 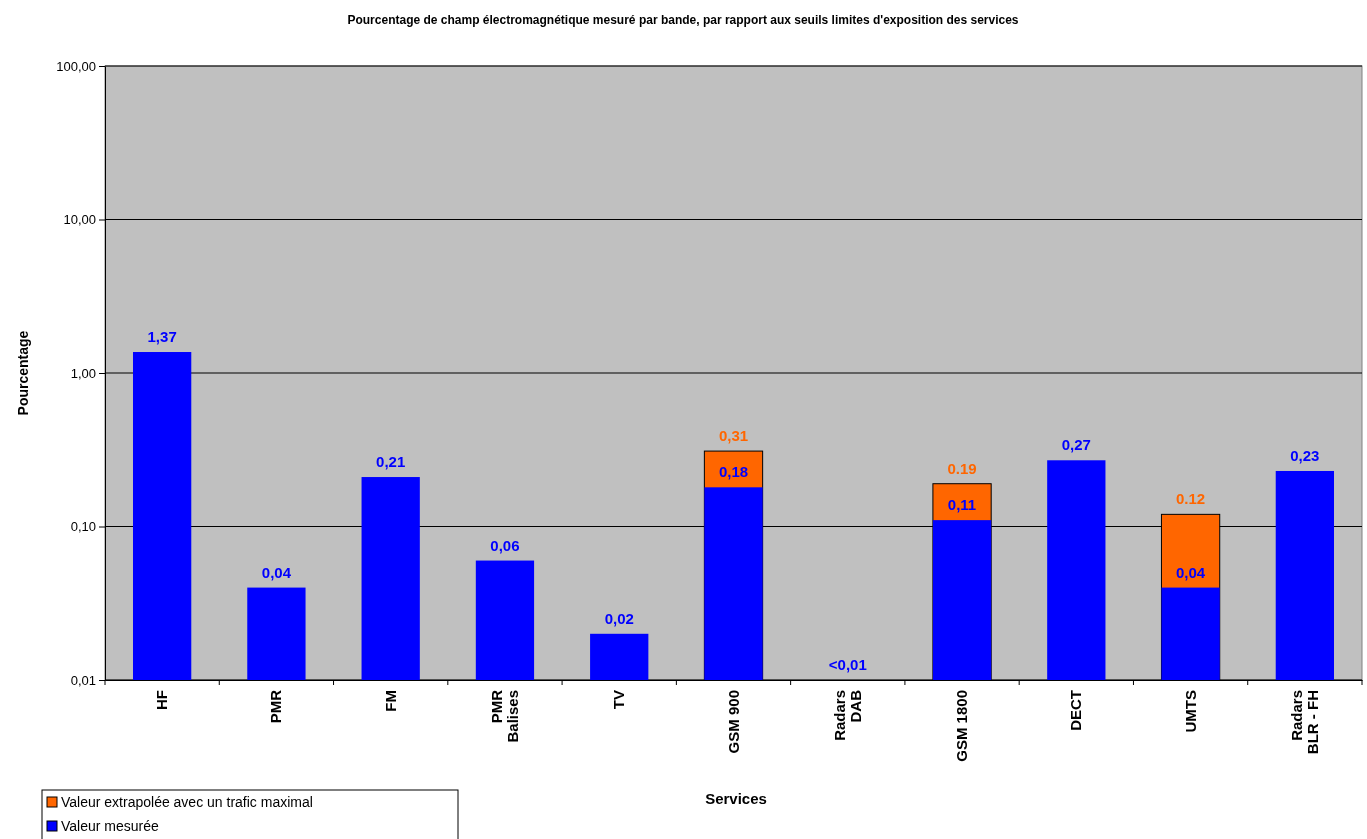 What do you see at coordinates (847, 664) in the screenshot?
I see `text: <0,01` at bounding box center [847, 664].